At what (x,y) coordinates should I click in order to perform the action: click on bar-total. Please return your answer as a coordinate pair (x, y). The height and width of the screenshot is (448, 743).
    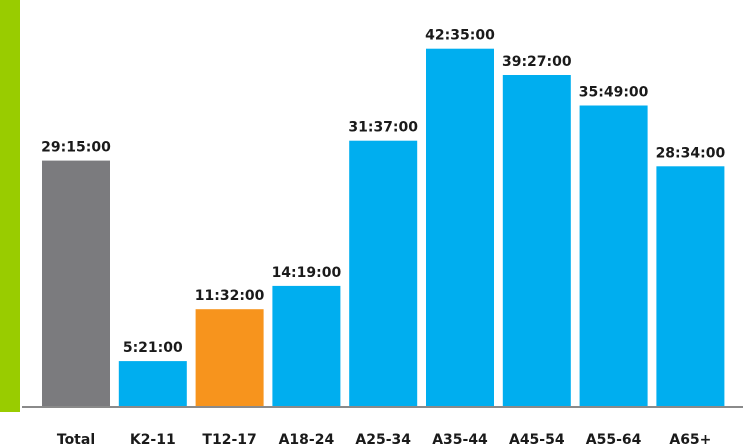
    Looking at the image, I should click on (76, 283).